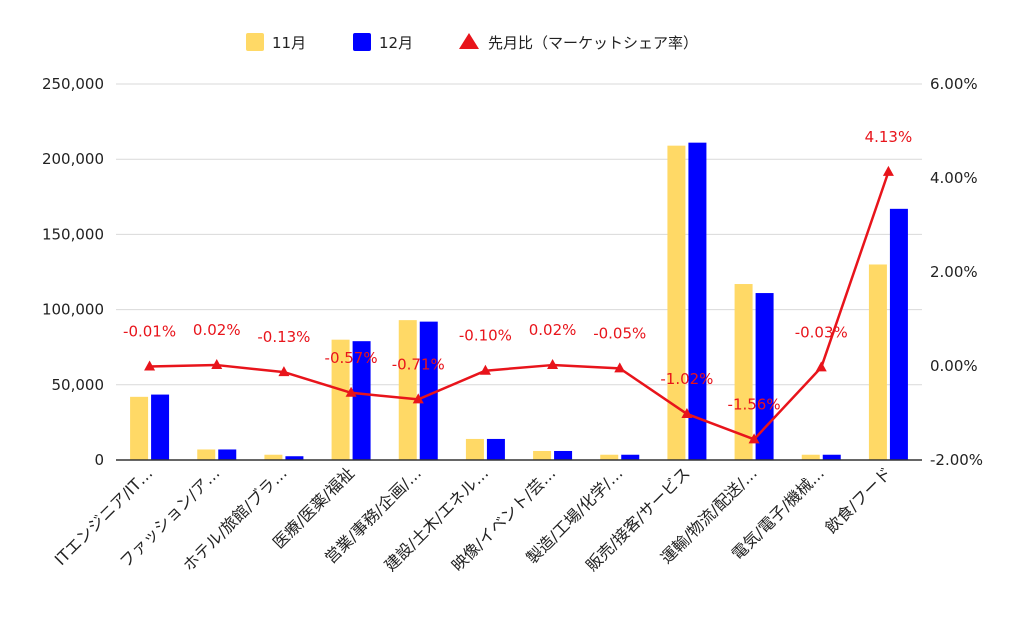 The width and height of the screenshot is (1024, 633). What do you see at coordinates (619, 333) in the screenshot?
I see `ratio-data-label: -0.05%` at bounding box center [619, 333].